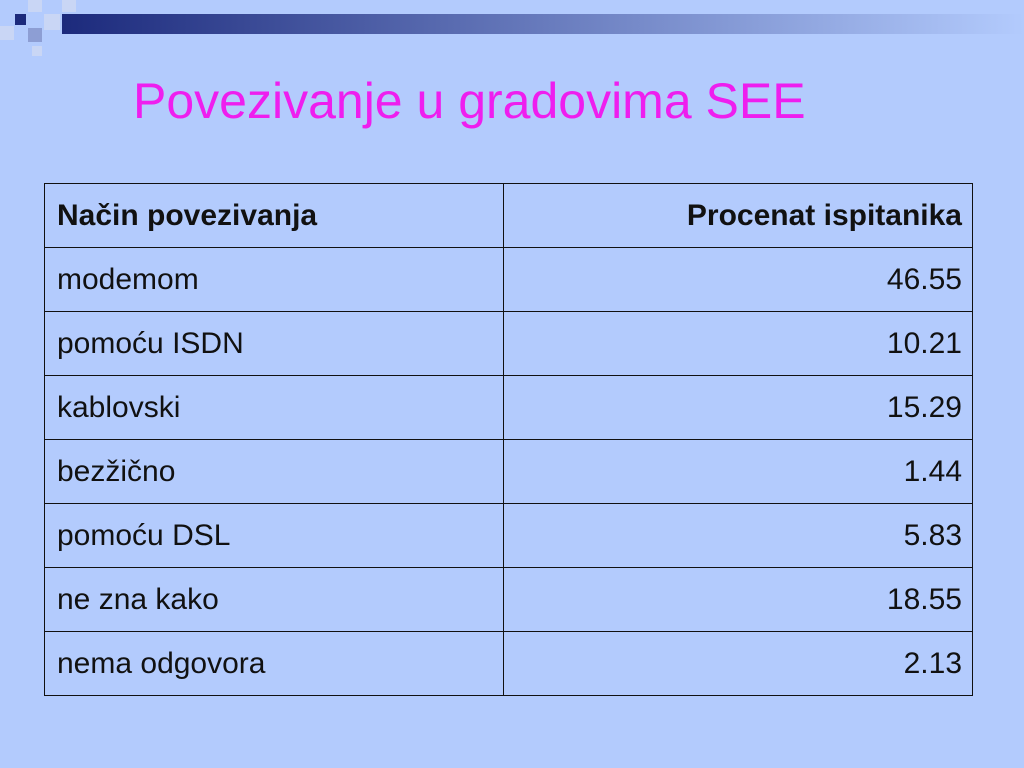 The height and width of the screenshot is (768, 1024). Describe the element at coordinates (274, 663) in the screenshot. I see `method-cell: nema odgovora` at that location.